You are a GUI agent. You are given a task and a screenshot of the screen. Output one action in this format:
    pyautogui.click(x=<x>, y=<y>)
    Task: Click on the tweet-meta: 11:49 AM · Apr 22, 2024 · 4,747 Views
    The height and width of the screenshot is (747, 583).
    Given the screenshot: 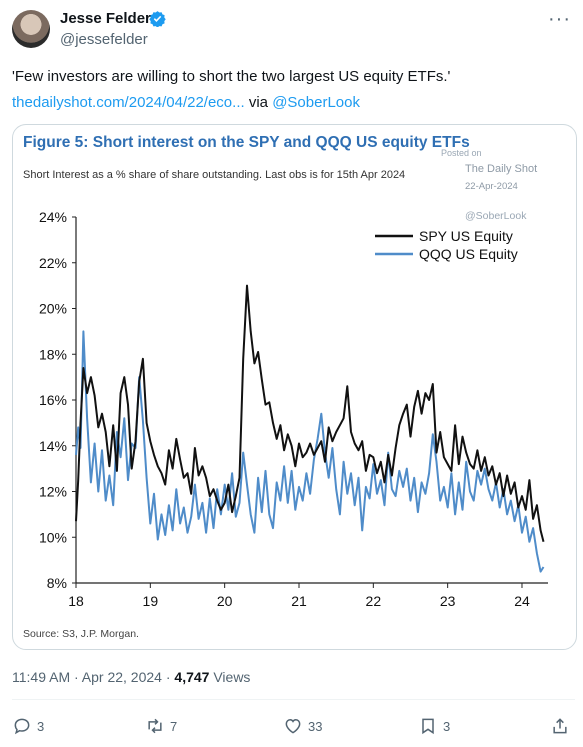 What is the action you would take?
    pyautogui.click(x=131, y=677)
    